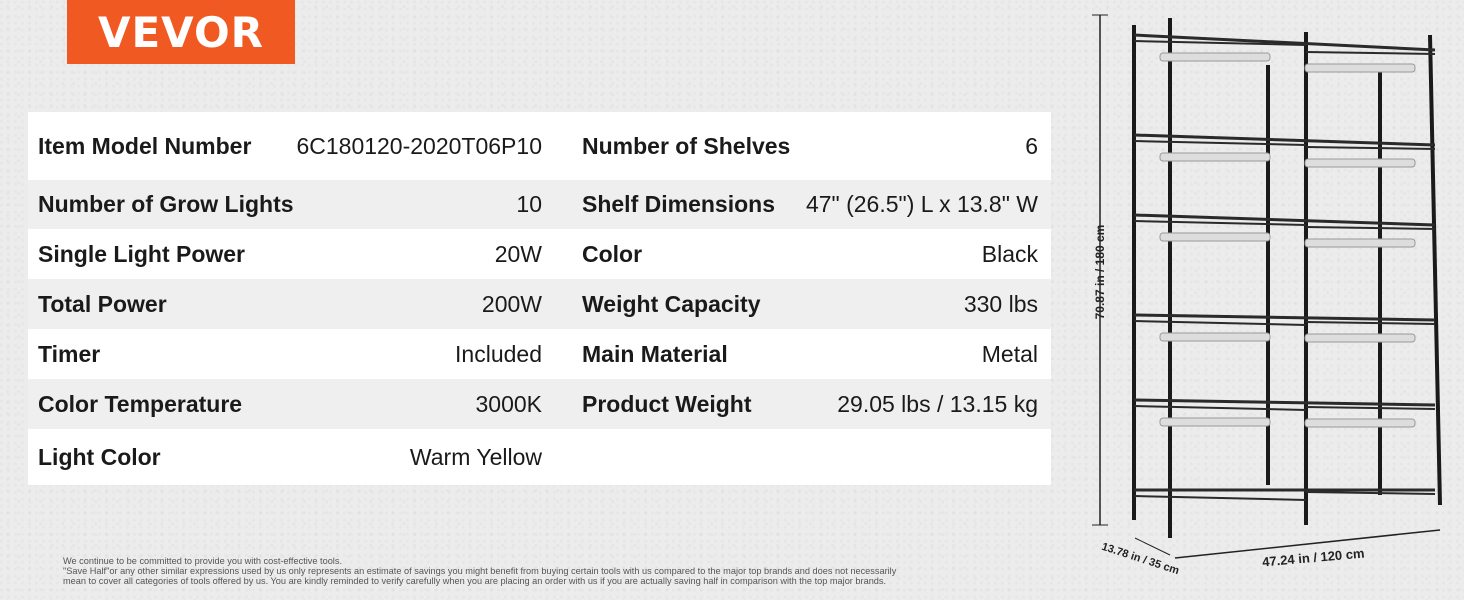  I want to click on spec-row: Single Light Power 20W Color Black, so click(539, 254).